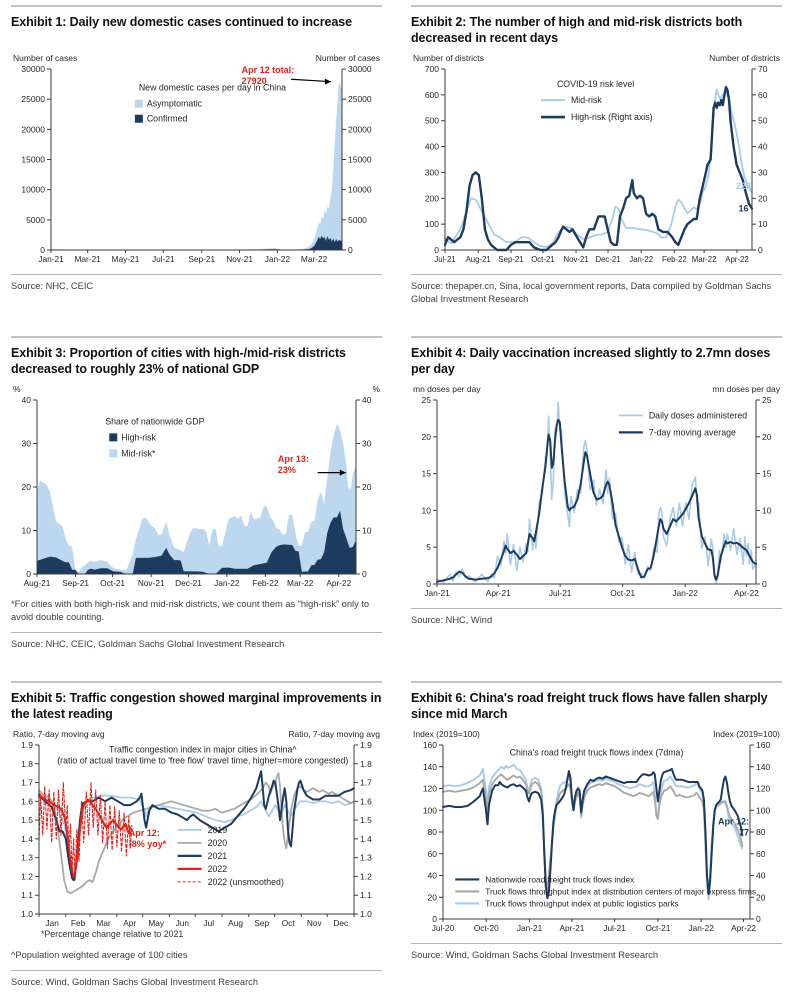  I want to click on svg-text: 25, so click(427, 400).